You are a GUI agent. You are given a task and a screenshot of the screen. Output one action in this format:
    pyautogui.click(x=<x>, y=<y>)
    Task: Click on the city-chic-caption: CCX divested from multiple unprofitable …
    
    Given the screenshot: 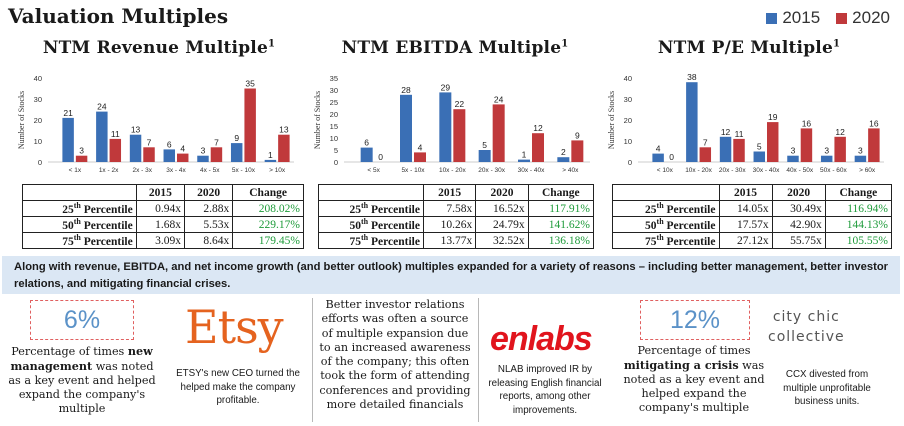 What is the action you would take?
    pyautogui.click(x=827, y=388)
    